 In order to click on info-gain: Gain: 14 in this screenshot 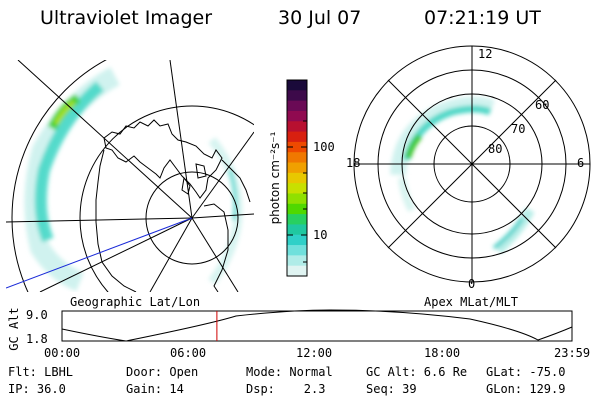, I will do `click(155, 389)`.